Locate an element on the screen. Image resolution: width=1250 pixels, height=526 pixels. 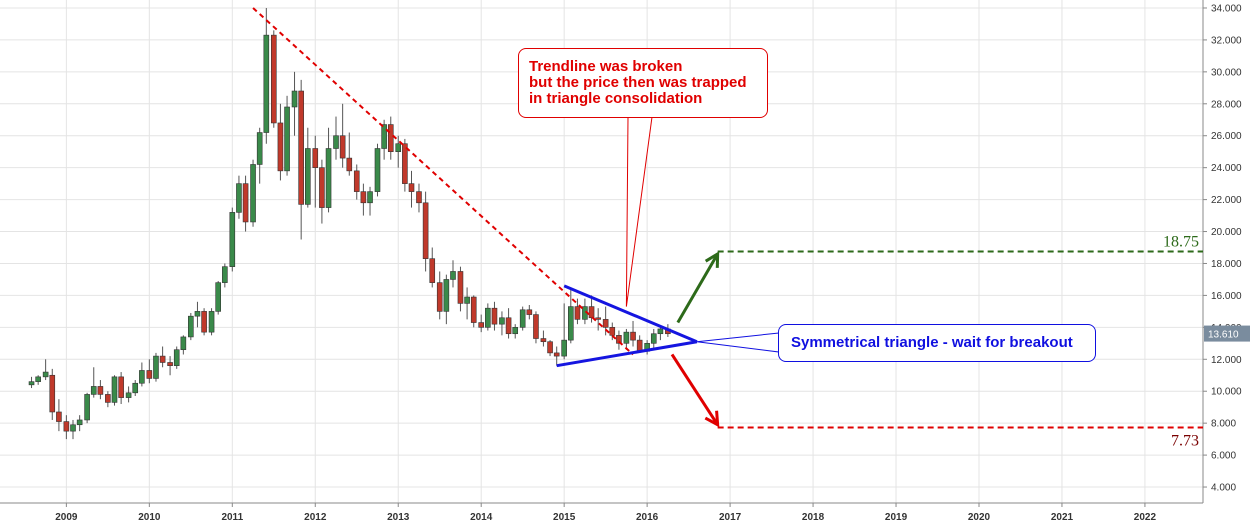
arrow-up-shaft is located at coordinates (697, 288).